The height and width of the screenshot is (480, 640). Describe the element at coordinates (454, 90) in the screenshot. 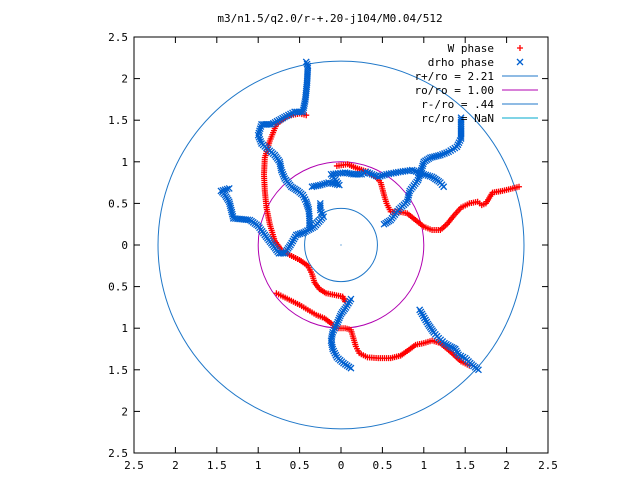

I see `legend-label: ro/ro = 1.00` at that location.